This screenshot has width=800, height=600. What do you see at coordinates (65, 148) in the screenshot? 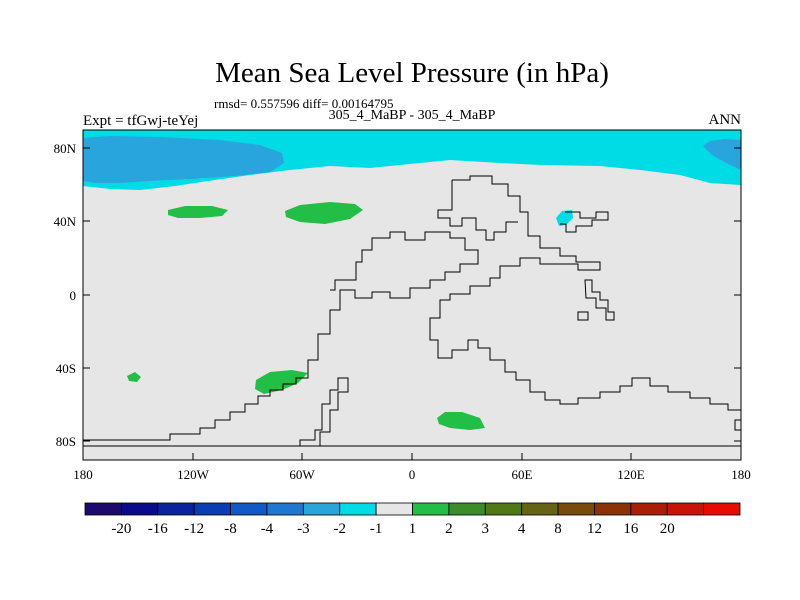
I see `y-tick-label: 80N` at bounding box center [65, 148].